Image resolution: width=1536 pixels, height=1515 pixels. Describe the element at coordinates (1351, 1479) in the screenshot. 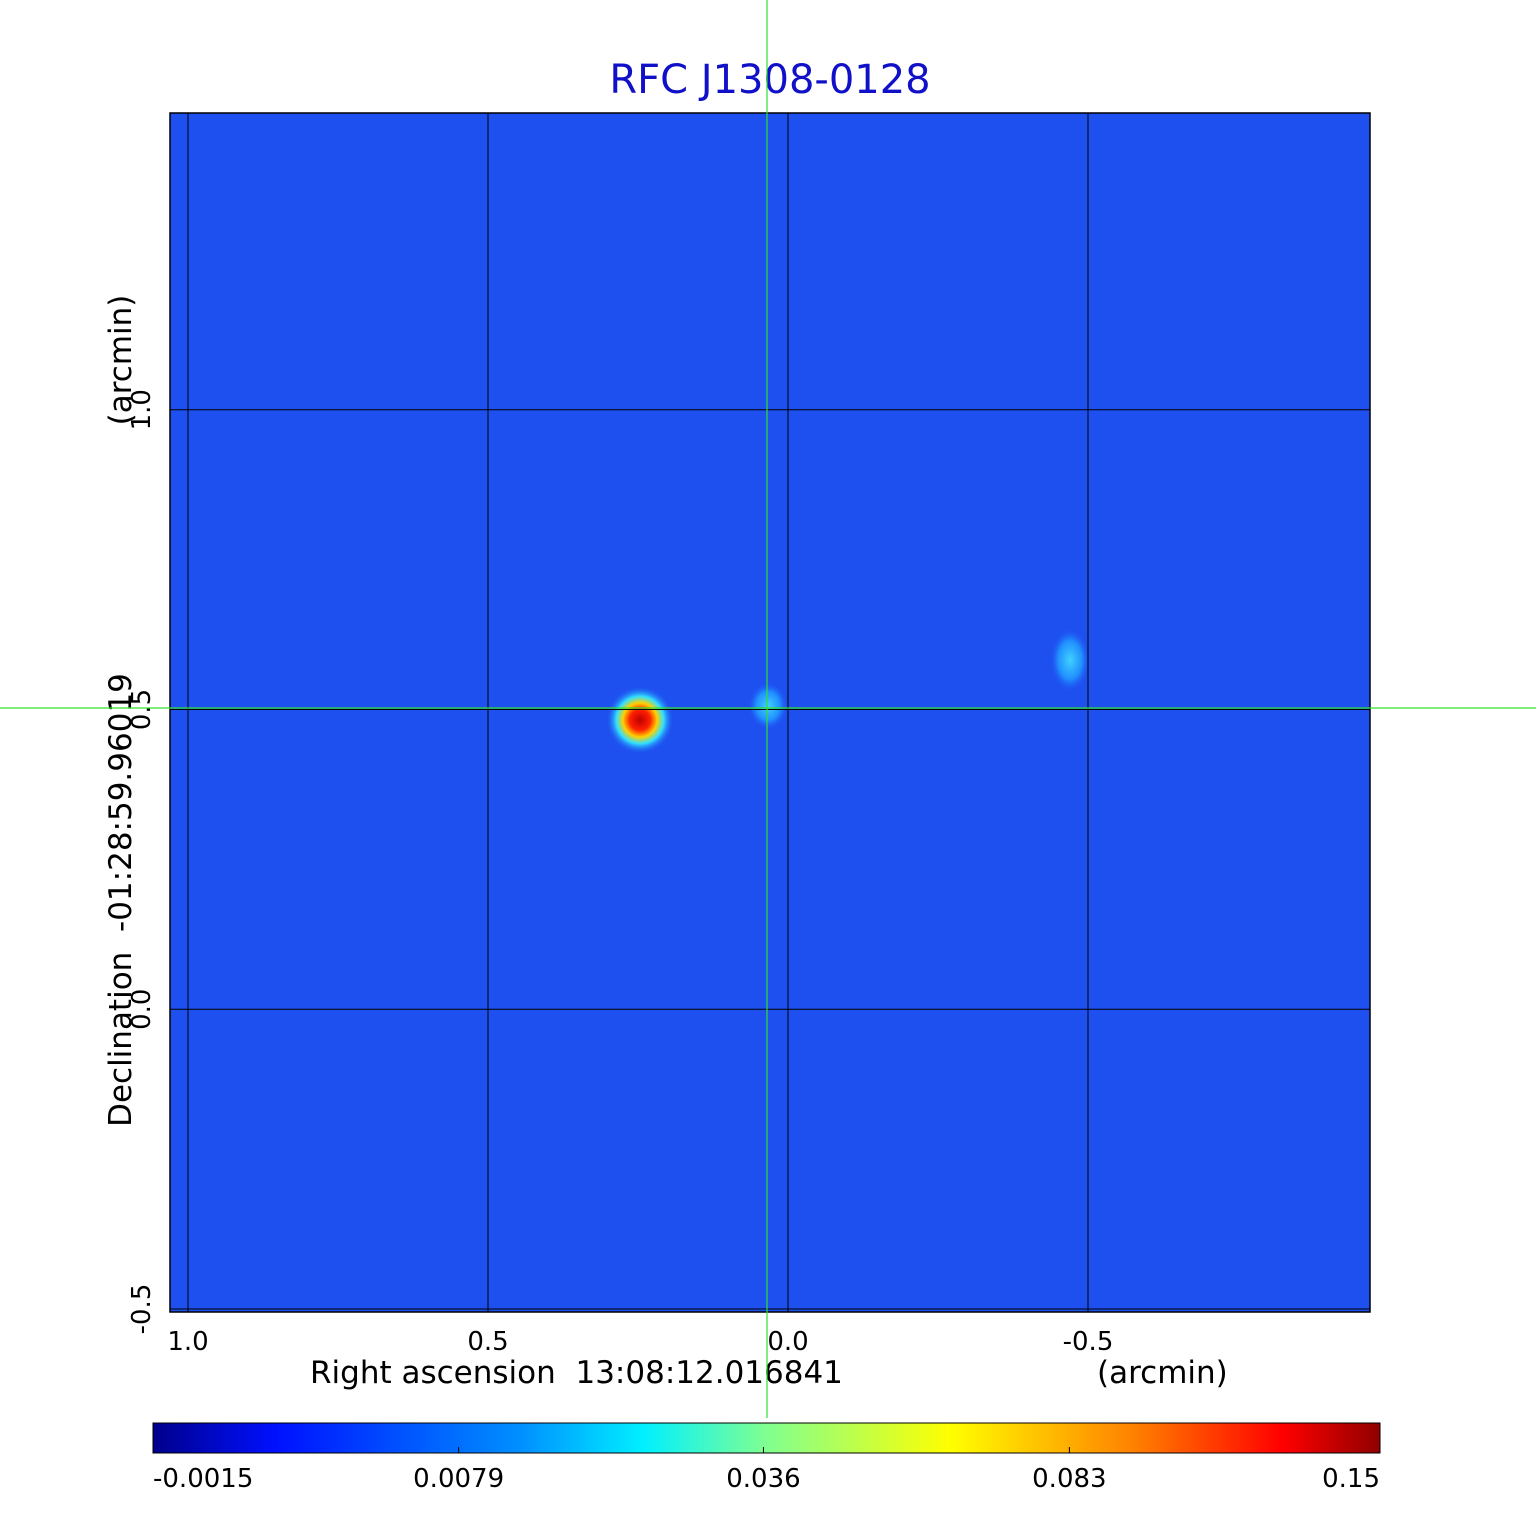

I see `colorbar-tick-label: 0.15` at that location.